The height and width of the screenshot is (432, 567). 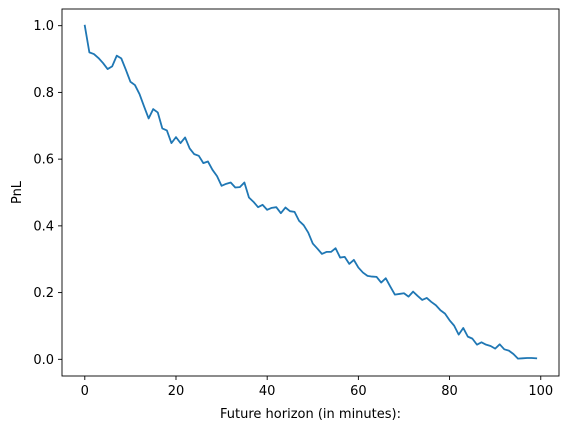 I want to click on y-tick-label: 1.0, so click(x=43, y=26).